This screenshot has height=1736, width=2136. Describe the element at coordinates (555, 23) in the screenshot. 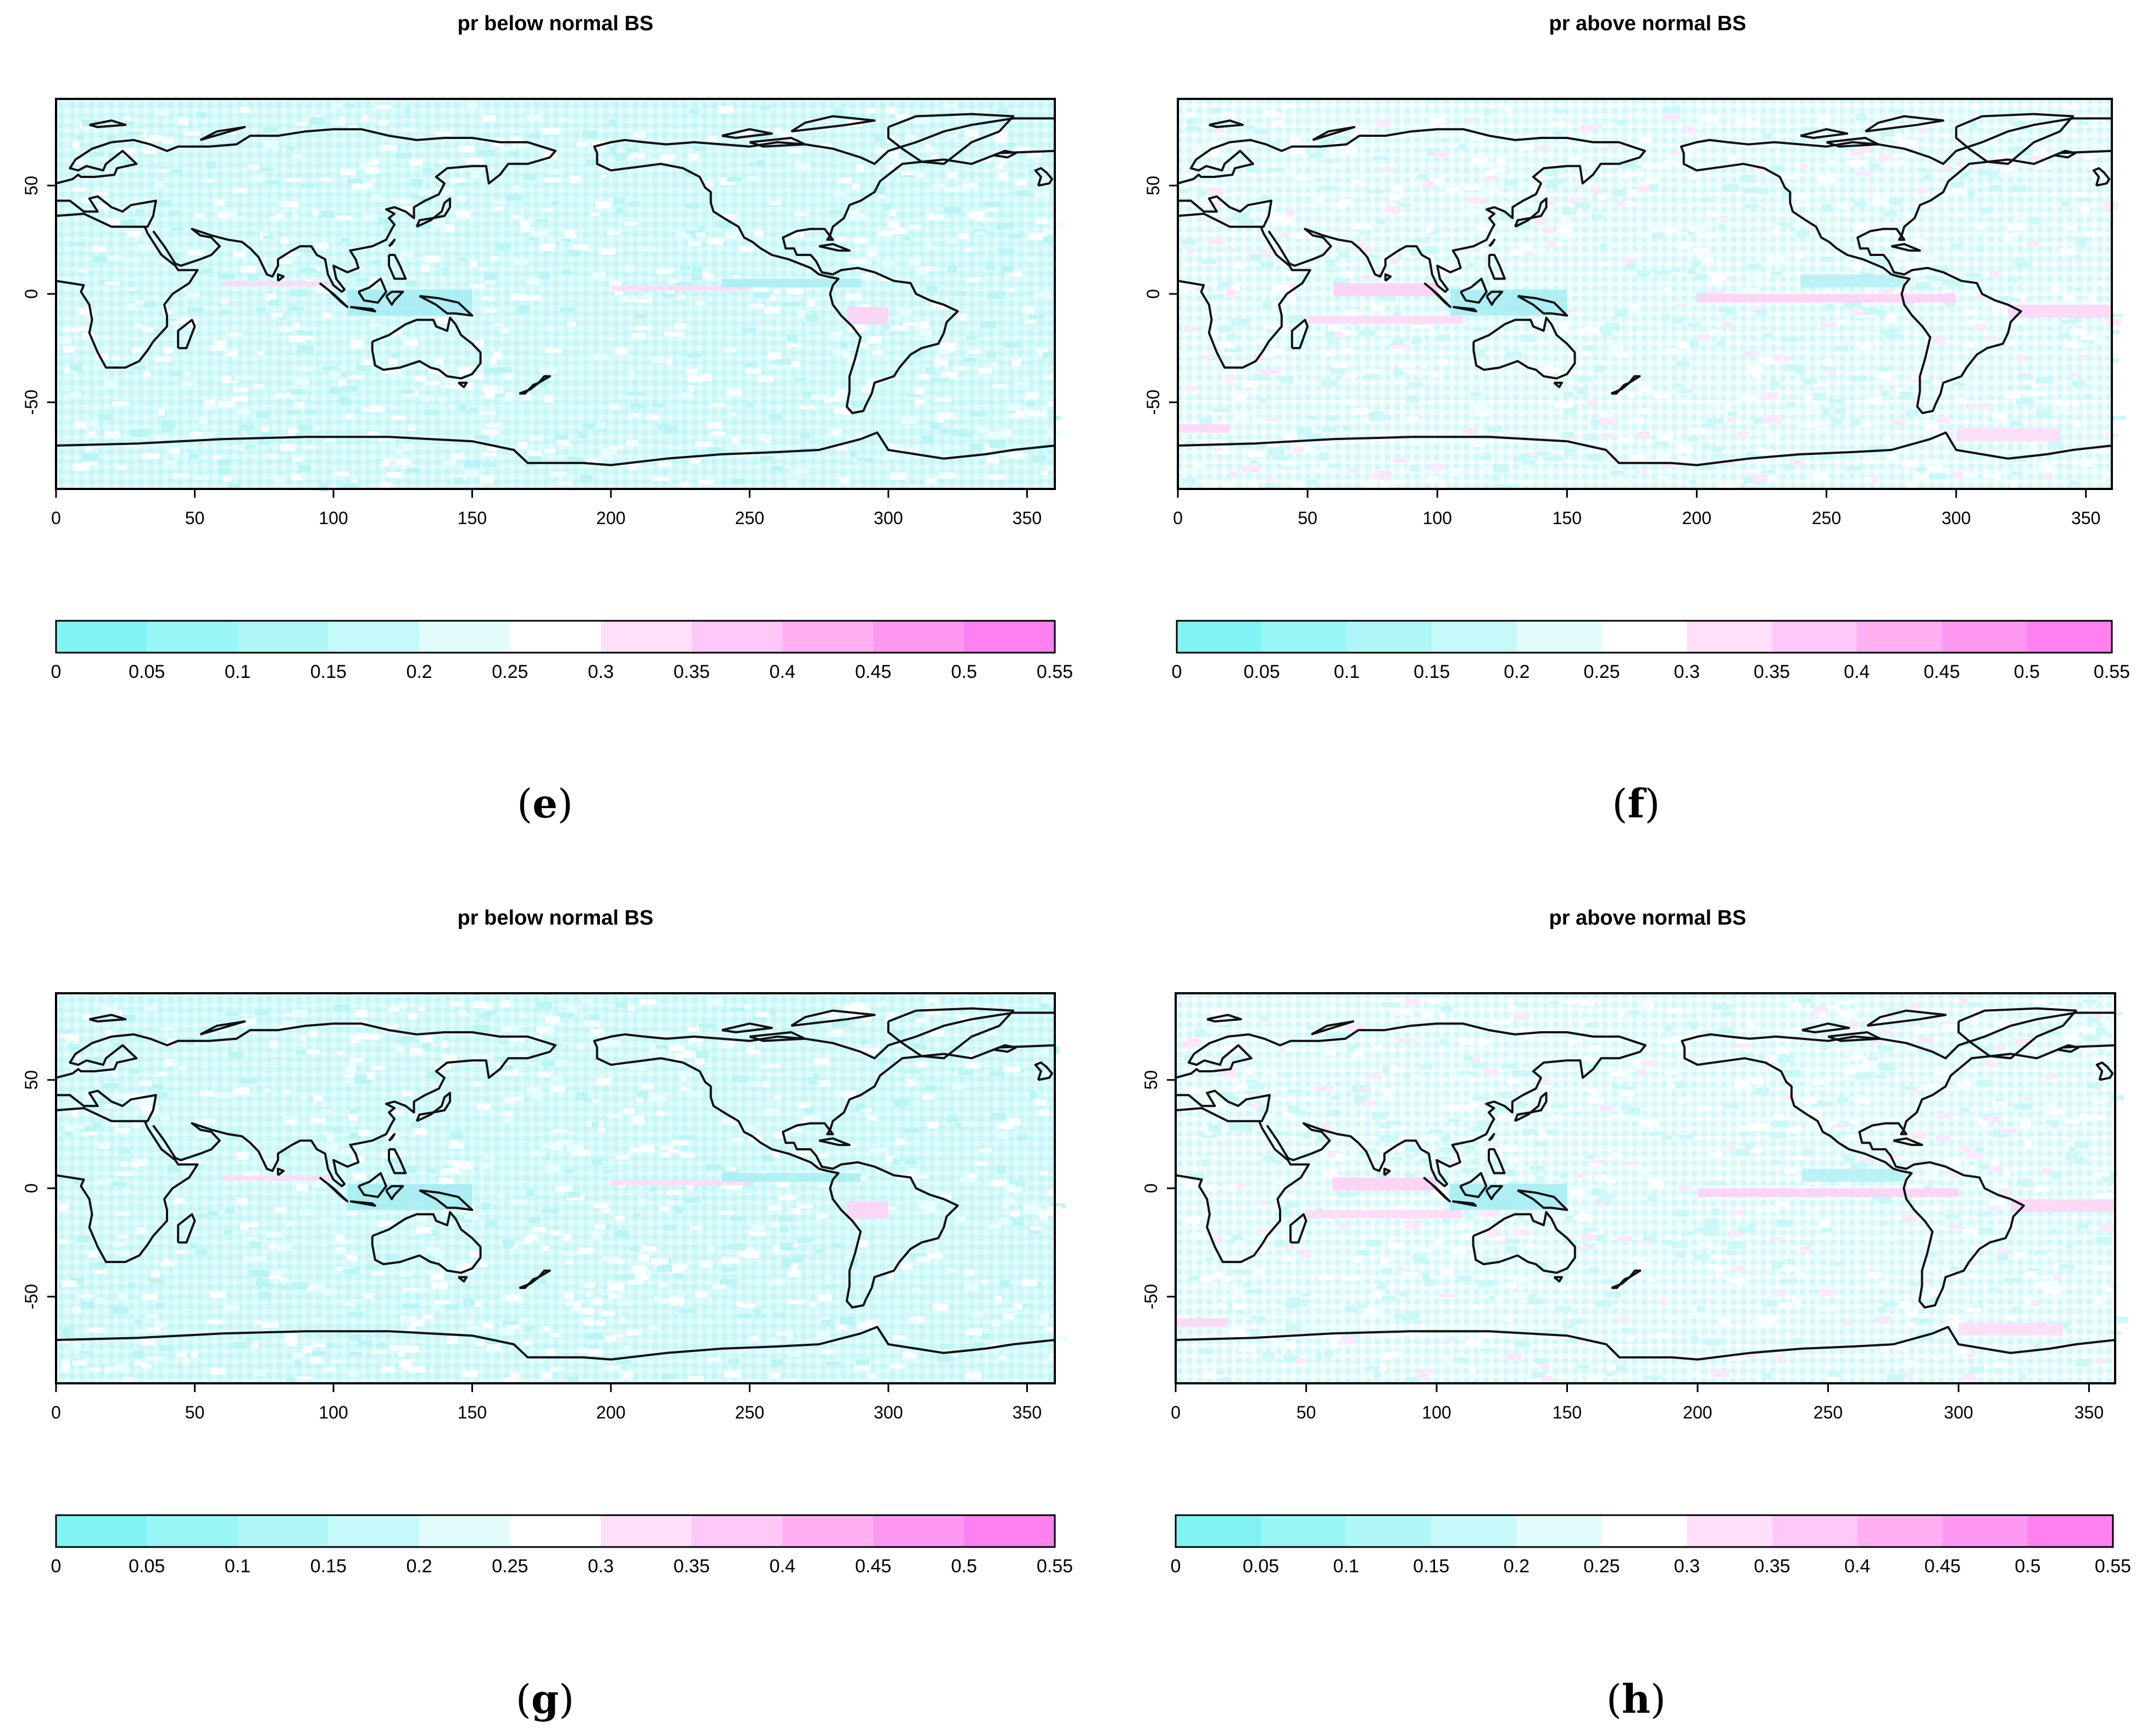

I see `panel-e-title: pr below normal BS` at that location.